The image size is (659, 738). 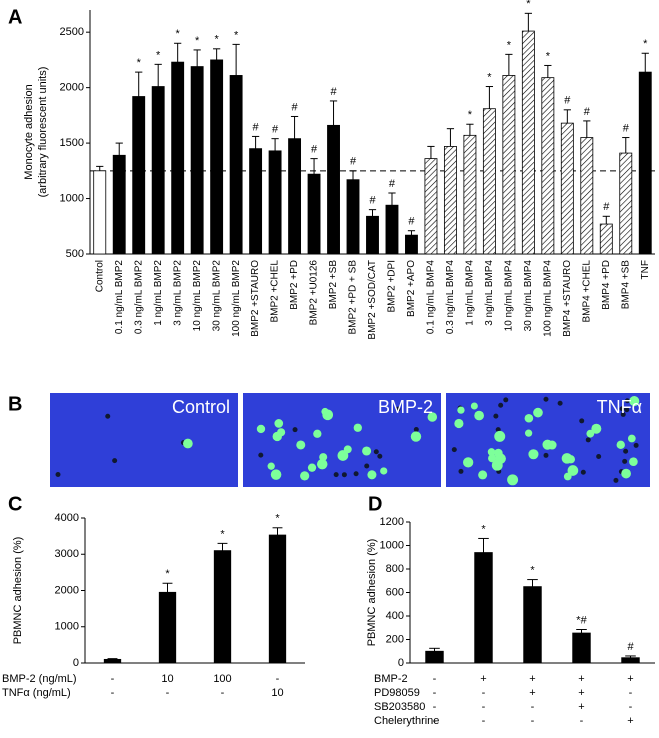 I want to click on y-tick-label: 3000, so click(x=67, y=554).